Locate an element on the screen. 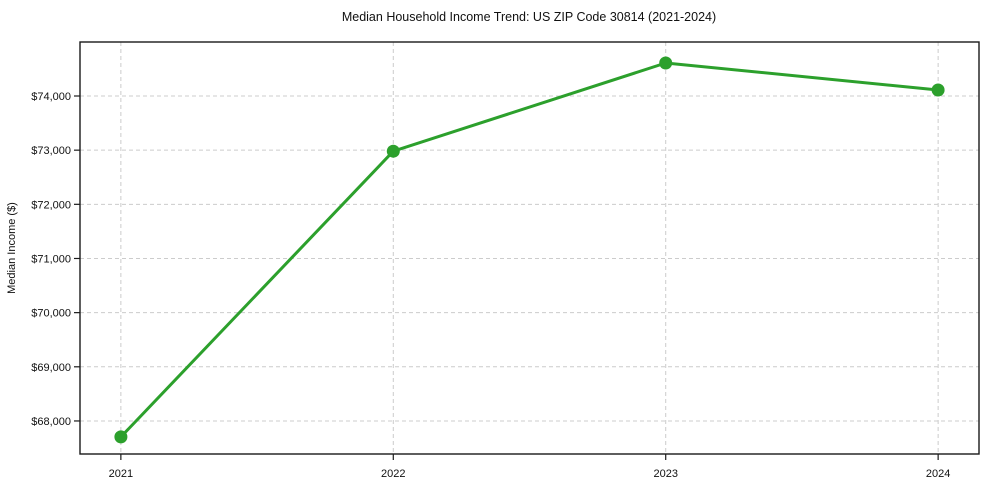  y-tick-label: $70,000 is located at coordinates (51, 314).